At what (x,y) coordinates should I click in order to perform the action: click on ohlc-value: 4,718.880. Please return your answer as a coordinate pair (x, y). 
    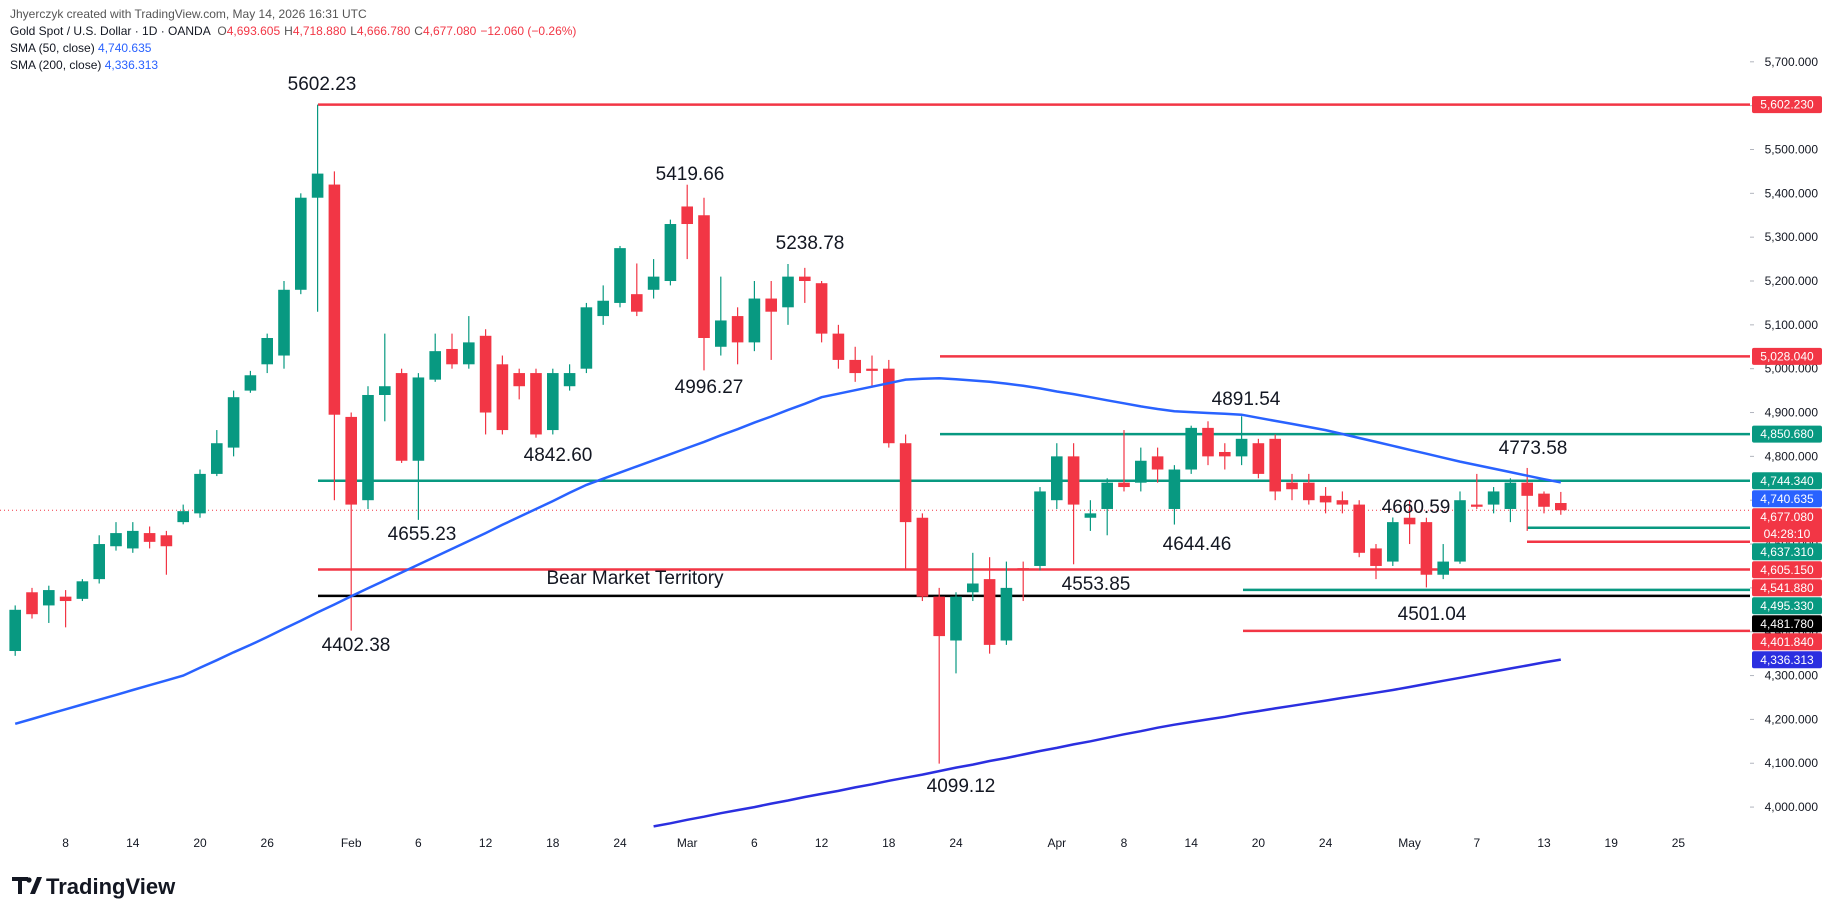
    Looking at the image, I should click on (319, 31).